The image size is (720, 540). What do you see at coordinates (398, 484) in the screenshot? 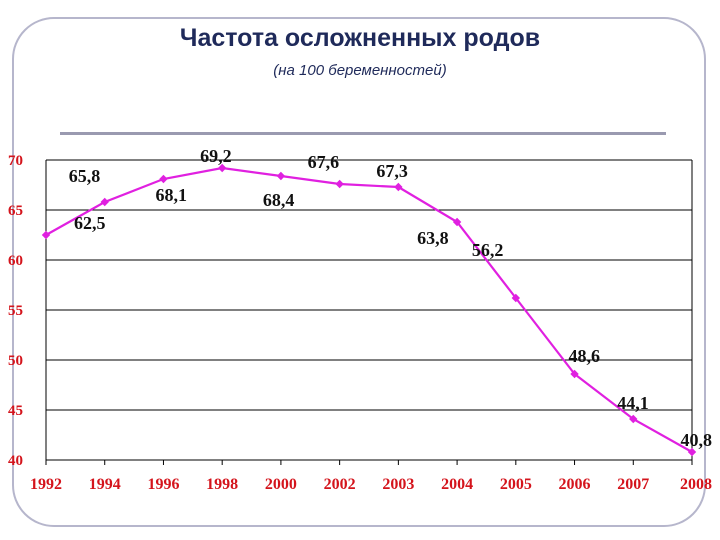
I see `x-tick-2003: 2003` at bounding box center [398, 484].